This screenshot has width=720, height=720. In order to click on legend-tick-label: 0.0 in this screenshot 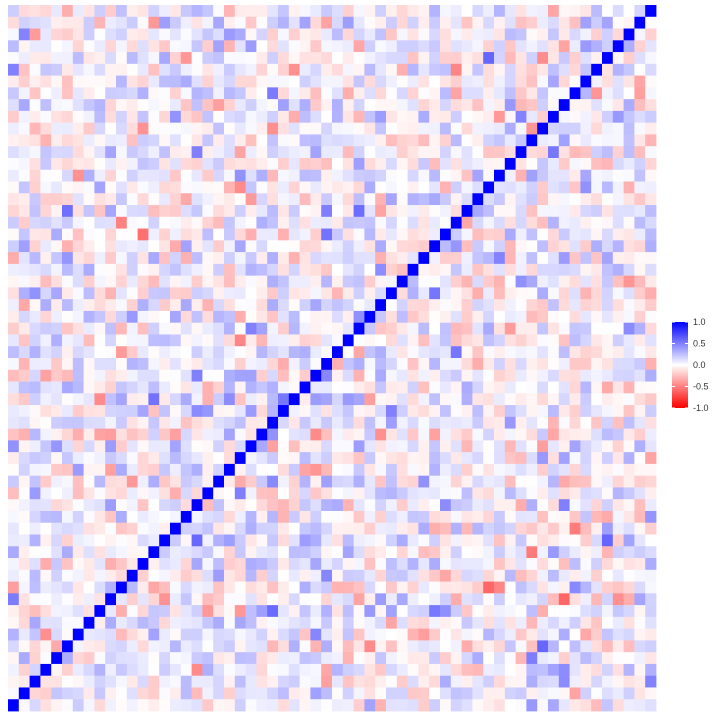, I will do `click(699, 365)`.